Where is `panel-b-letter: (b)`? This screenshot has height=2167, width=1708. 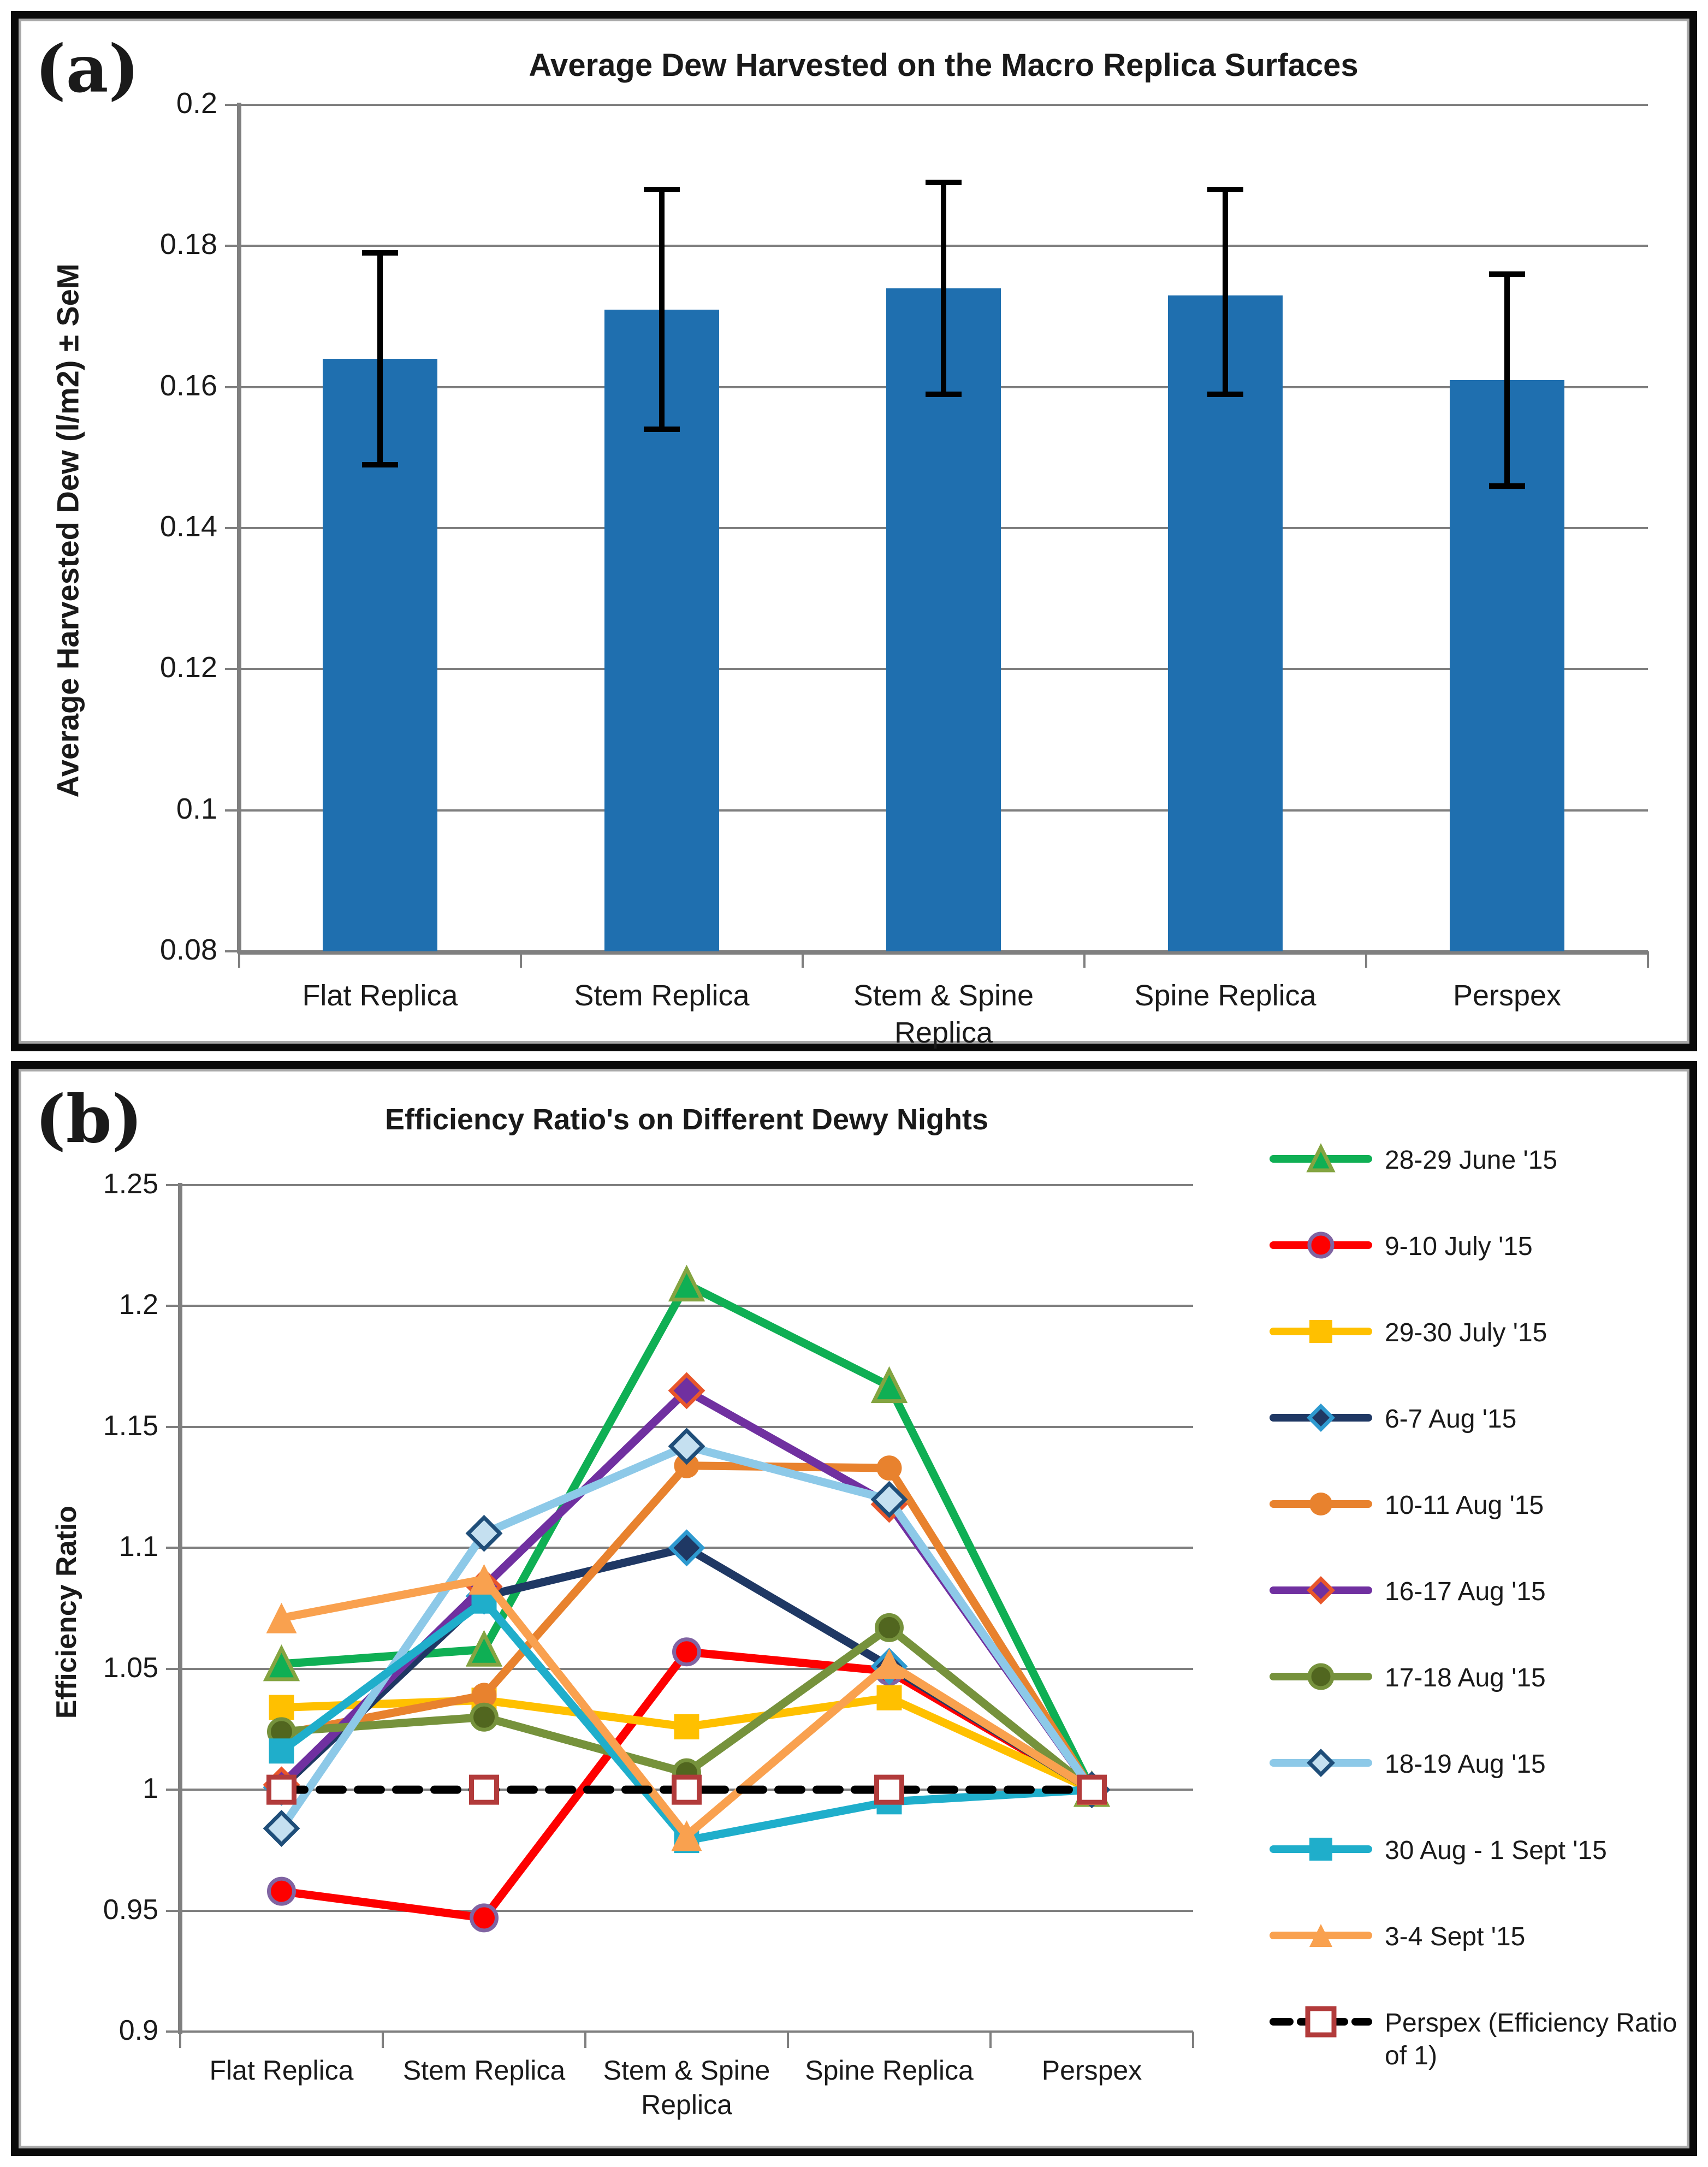 panel-b-letter: (b) is located at coordinates (89, 1119).